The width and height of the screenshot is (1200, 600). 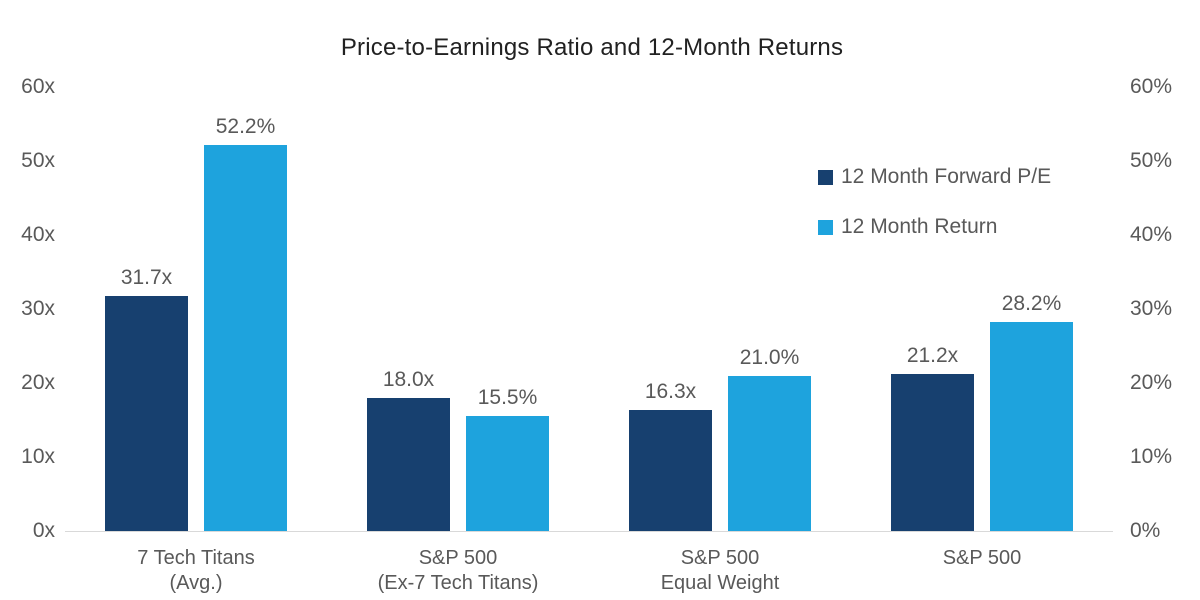 What do you see at coordinates (245, 126) in the screenshot?
I see `bar-value-label: 52.2%` at bounding box center [245, 126].